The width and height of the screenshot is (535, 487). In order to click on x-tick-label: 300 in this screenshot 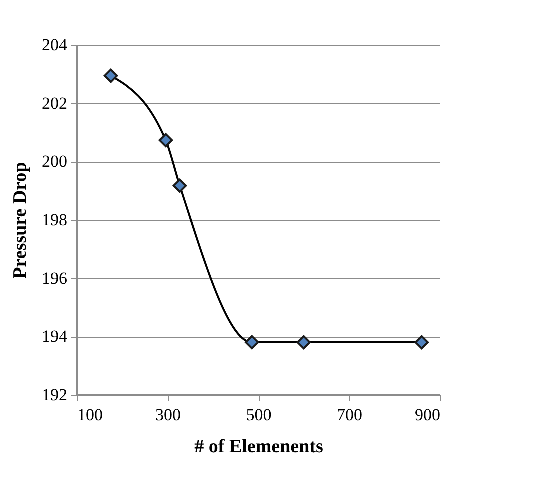, I will do `click(168, 415)`.